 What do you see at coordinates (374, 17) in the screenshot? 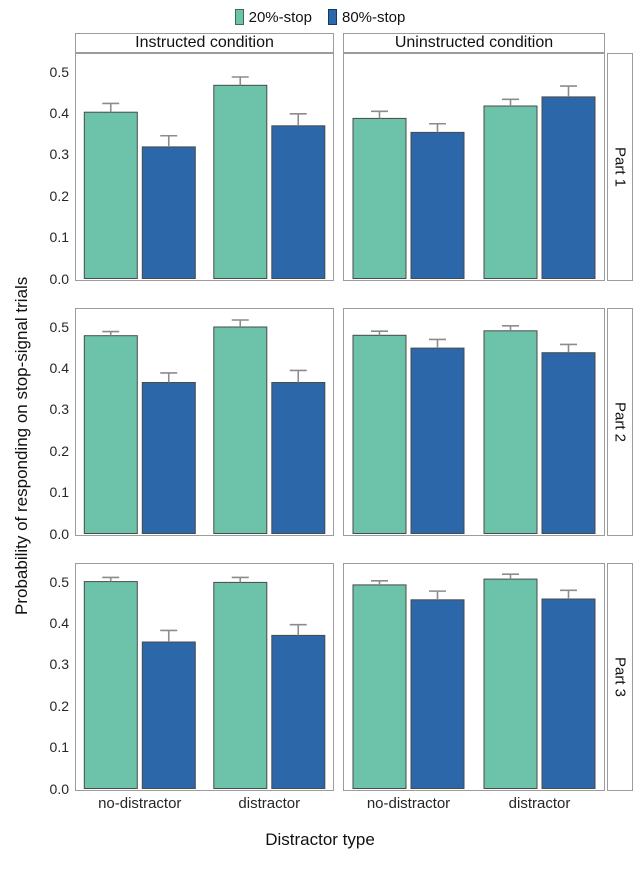
I see `legend-label: 80%-stop` at bounding box center [374, 17].